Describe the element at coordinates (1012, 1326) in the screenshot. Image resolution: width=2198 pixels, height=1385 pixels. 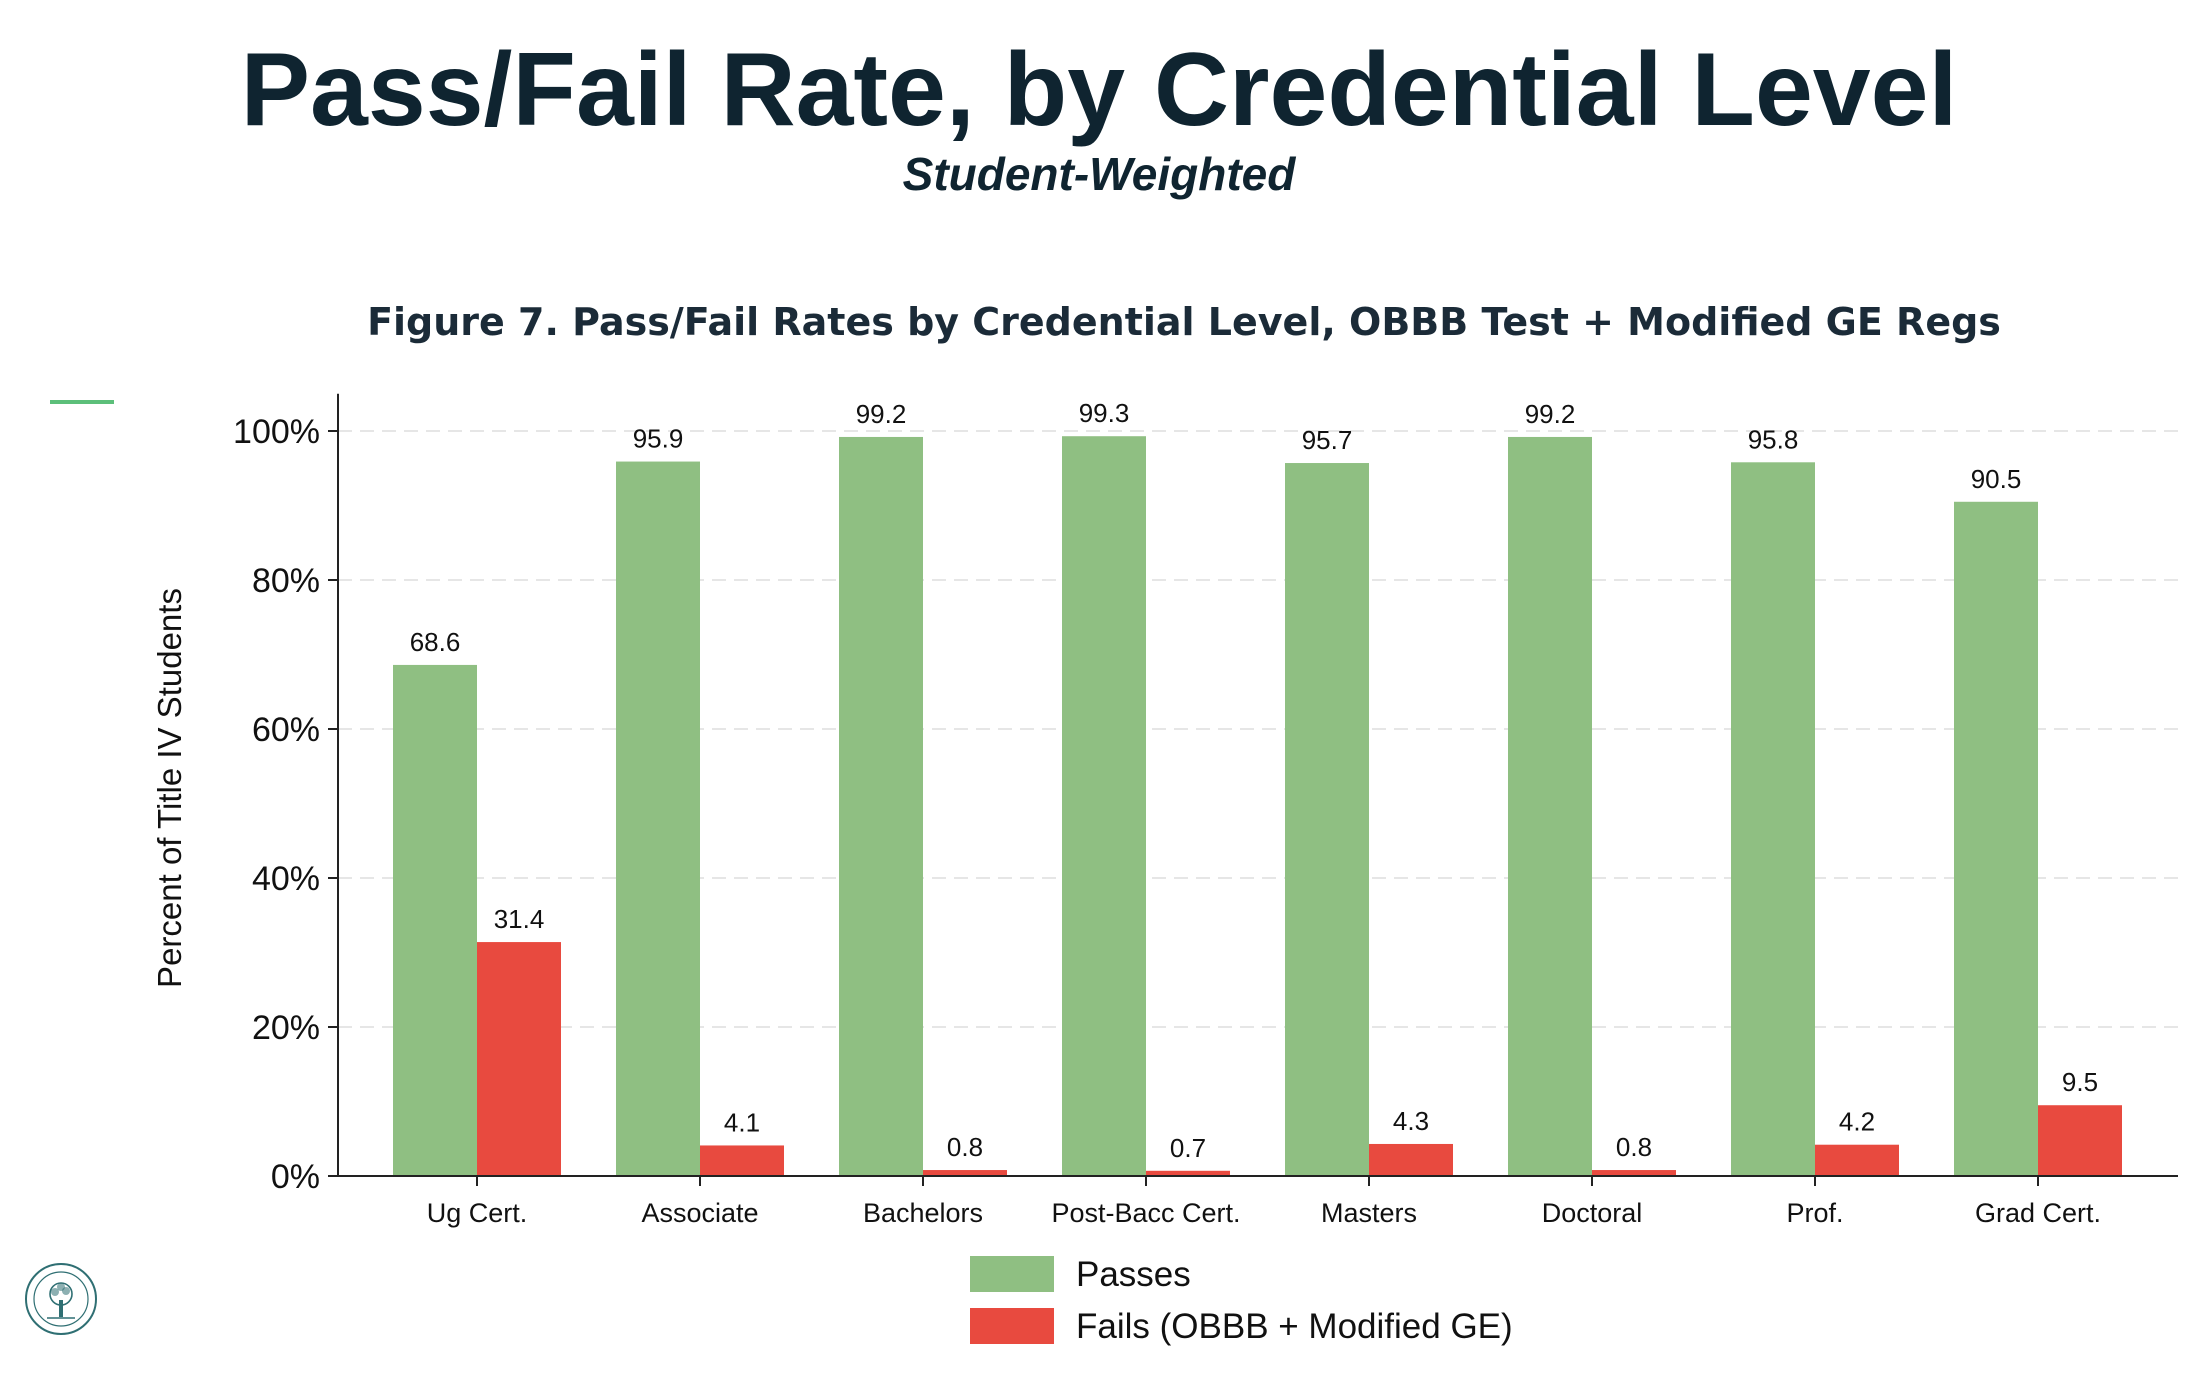
I see `legend-swatch-fails` at that location.